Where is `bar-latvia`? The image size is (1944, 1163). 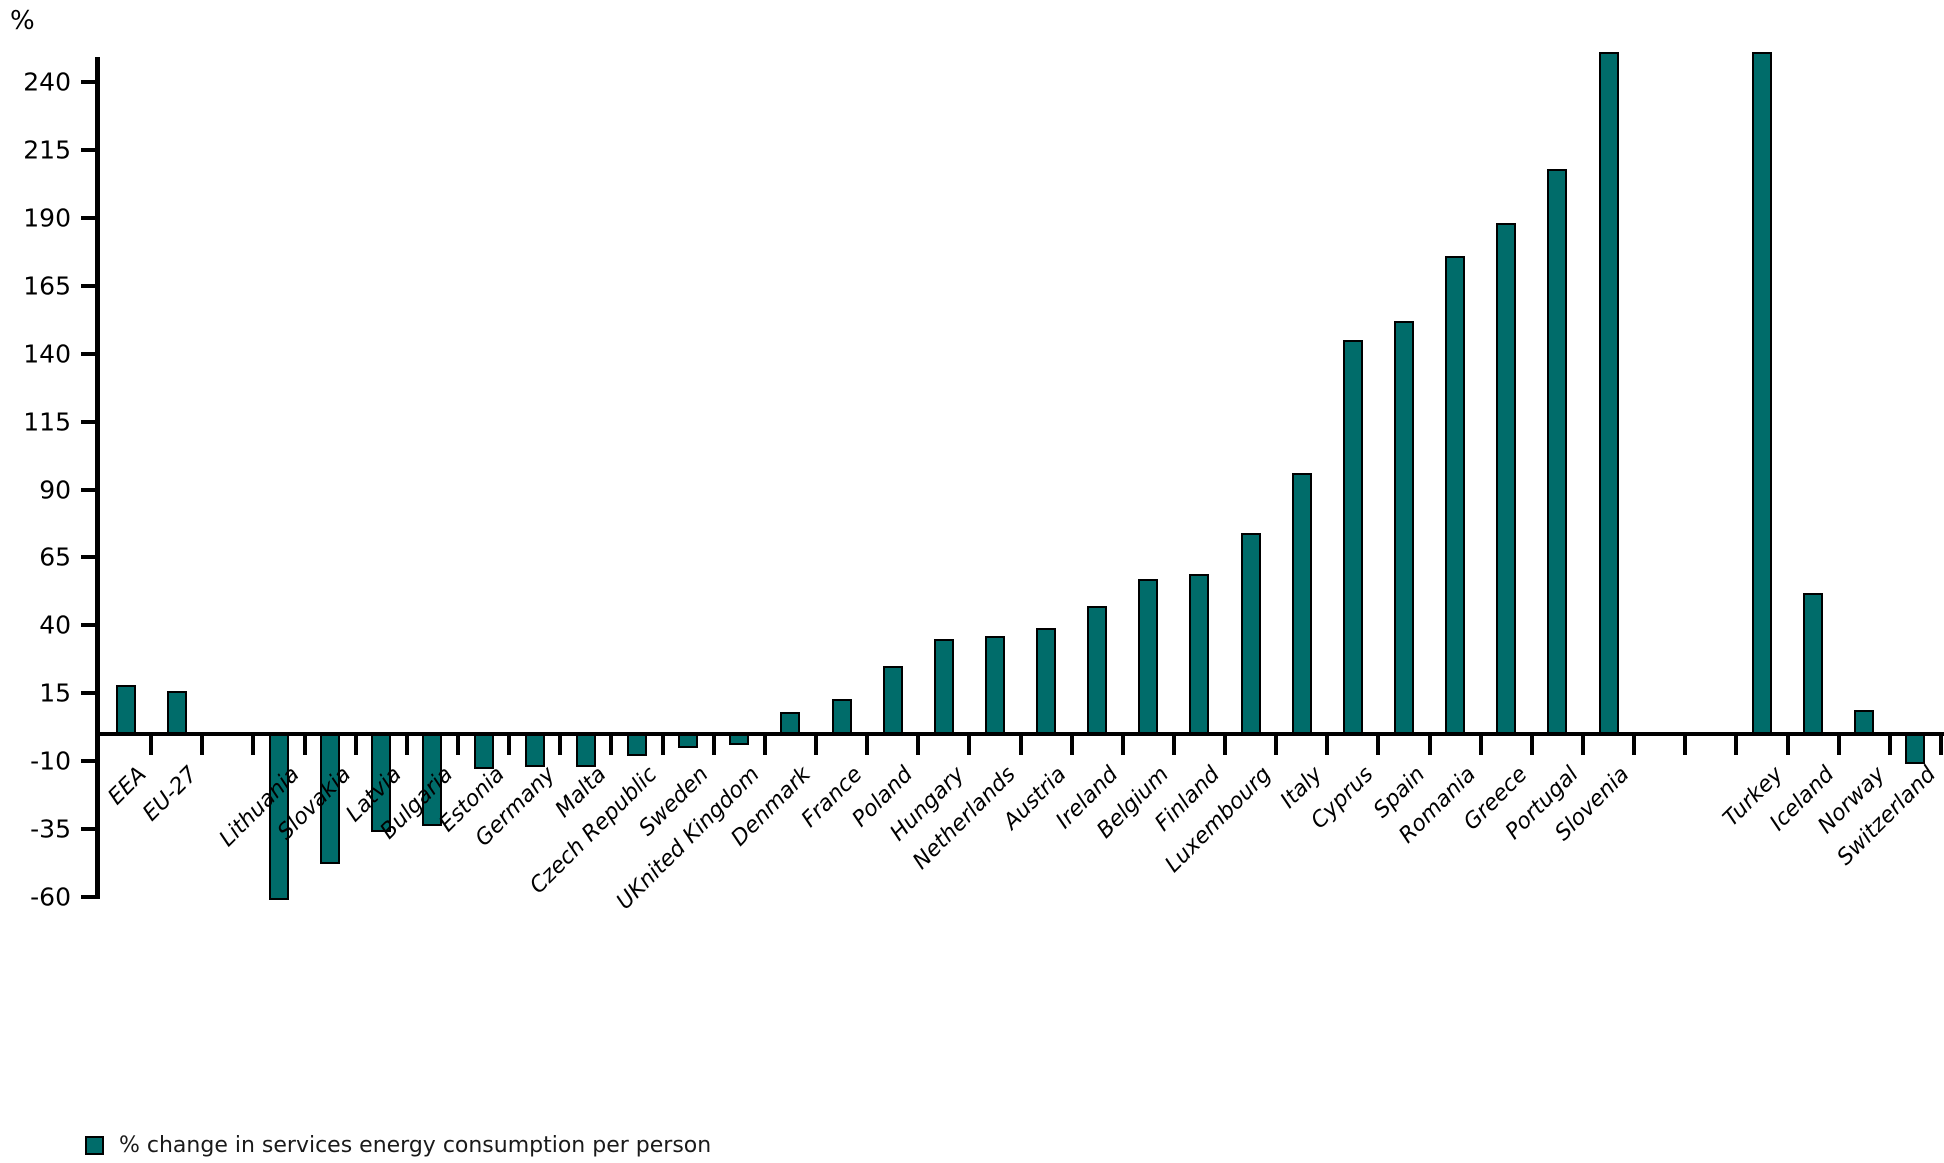
bar-latvia is located at coordinates (381, 783).